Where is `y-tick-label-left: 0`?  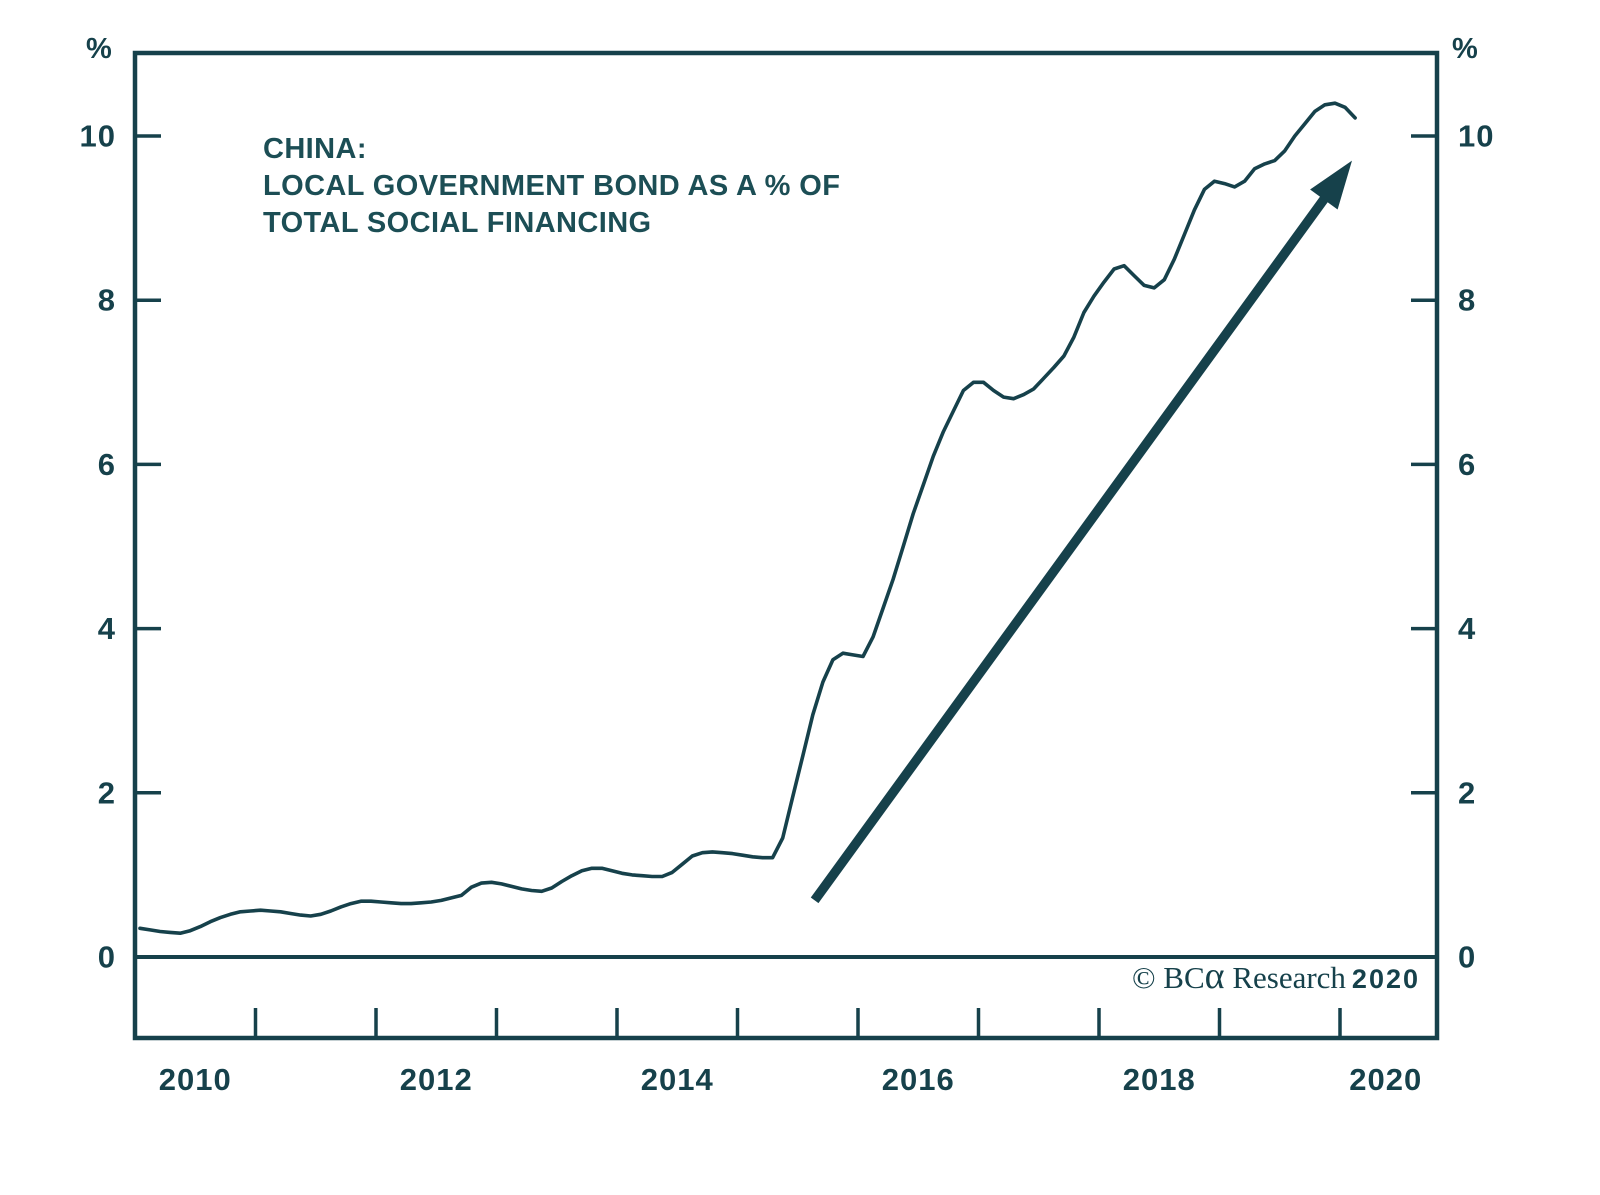
y-tick-label-left: 0 is located at coordinates (107, 957).